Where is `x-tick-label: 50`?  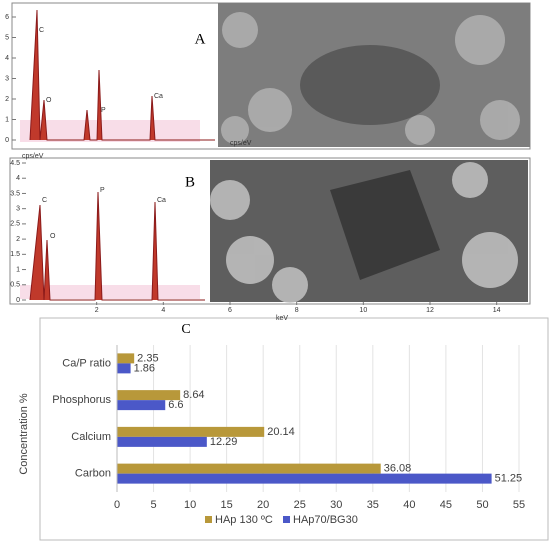
x-tick-label: 50 is located at coordinates (482, 505).